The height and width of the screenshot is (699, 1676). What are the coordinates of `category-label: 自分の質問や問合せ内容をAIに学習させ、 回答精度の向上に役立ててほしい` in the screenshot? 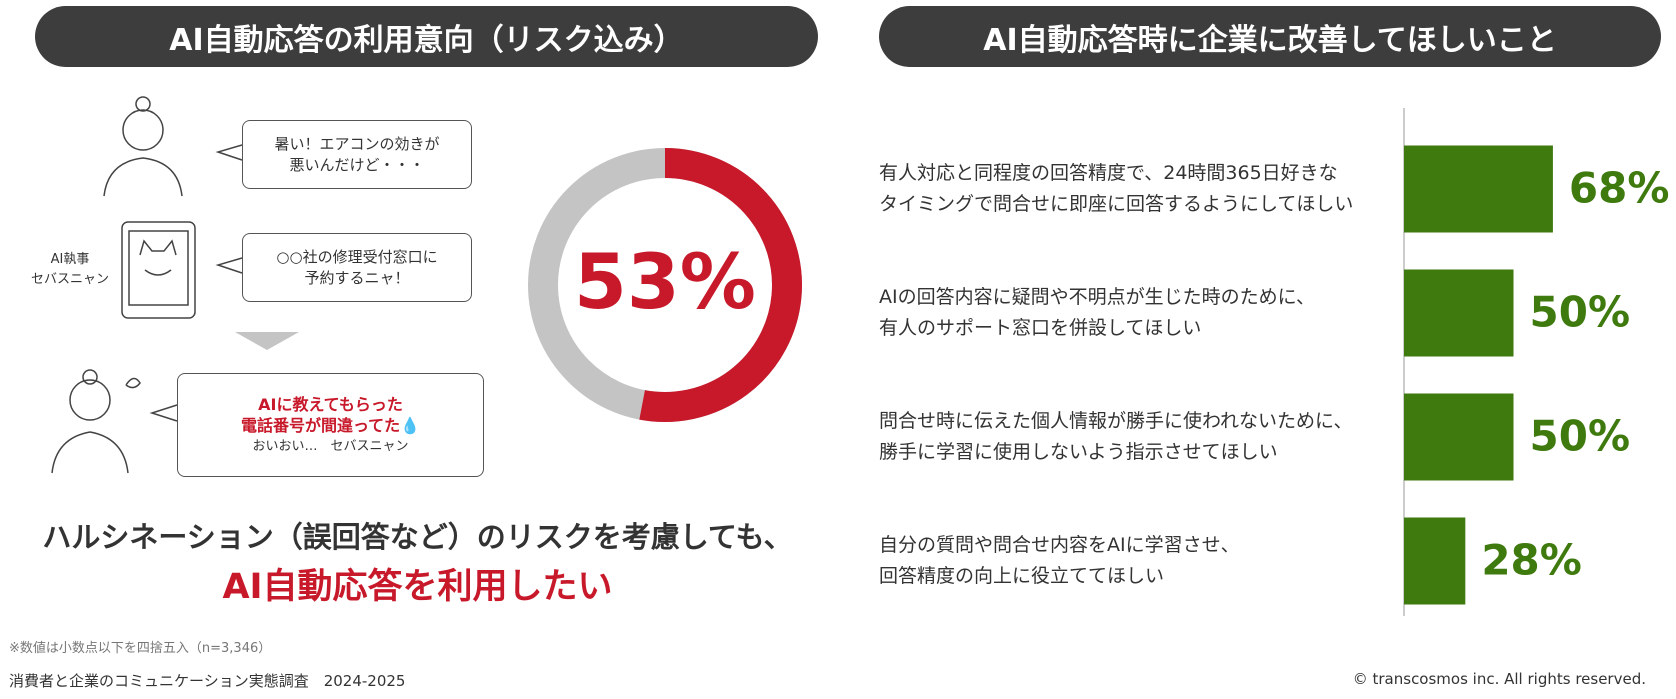 It's located at (1059, 560).